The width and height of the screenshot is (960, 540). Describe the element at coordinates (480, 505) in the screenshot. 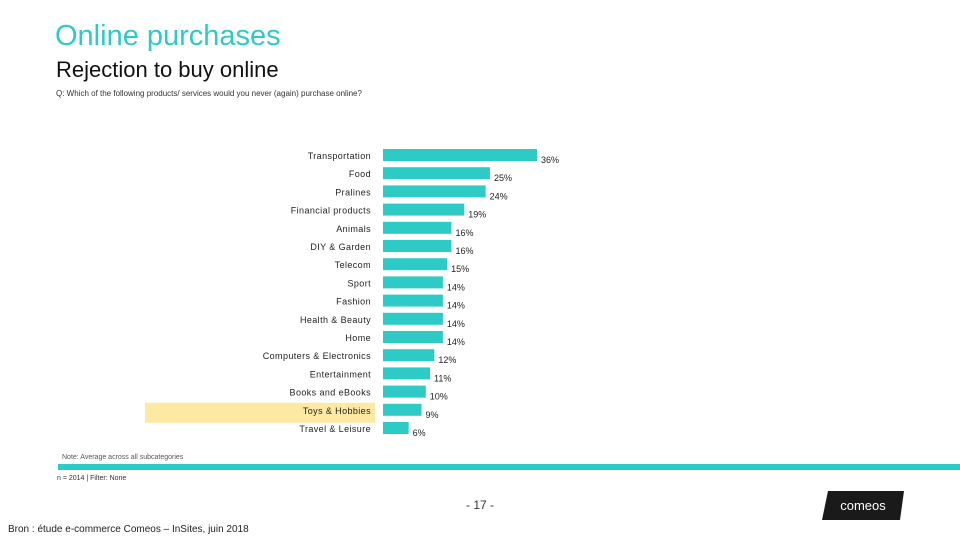

I see `page-number: - 17 -` at that location.